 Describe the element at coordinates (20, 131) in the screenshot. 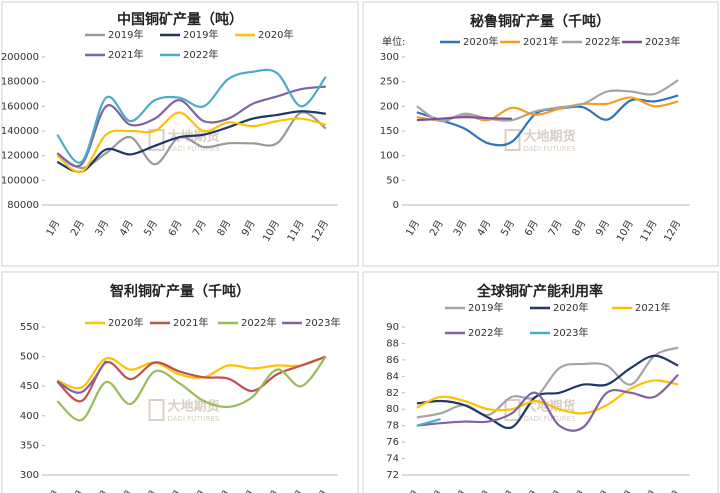

I see `y-tick-label: 140000` at that location.